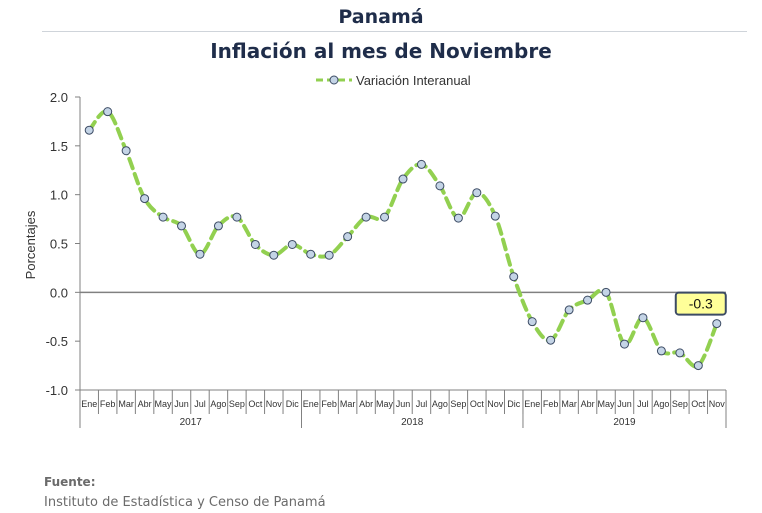 This screenshot has height=513, width=762. Describe the element at coordinates (59, 195) in the screenshot. I see `y-tick-label: 1.0` at that location.